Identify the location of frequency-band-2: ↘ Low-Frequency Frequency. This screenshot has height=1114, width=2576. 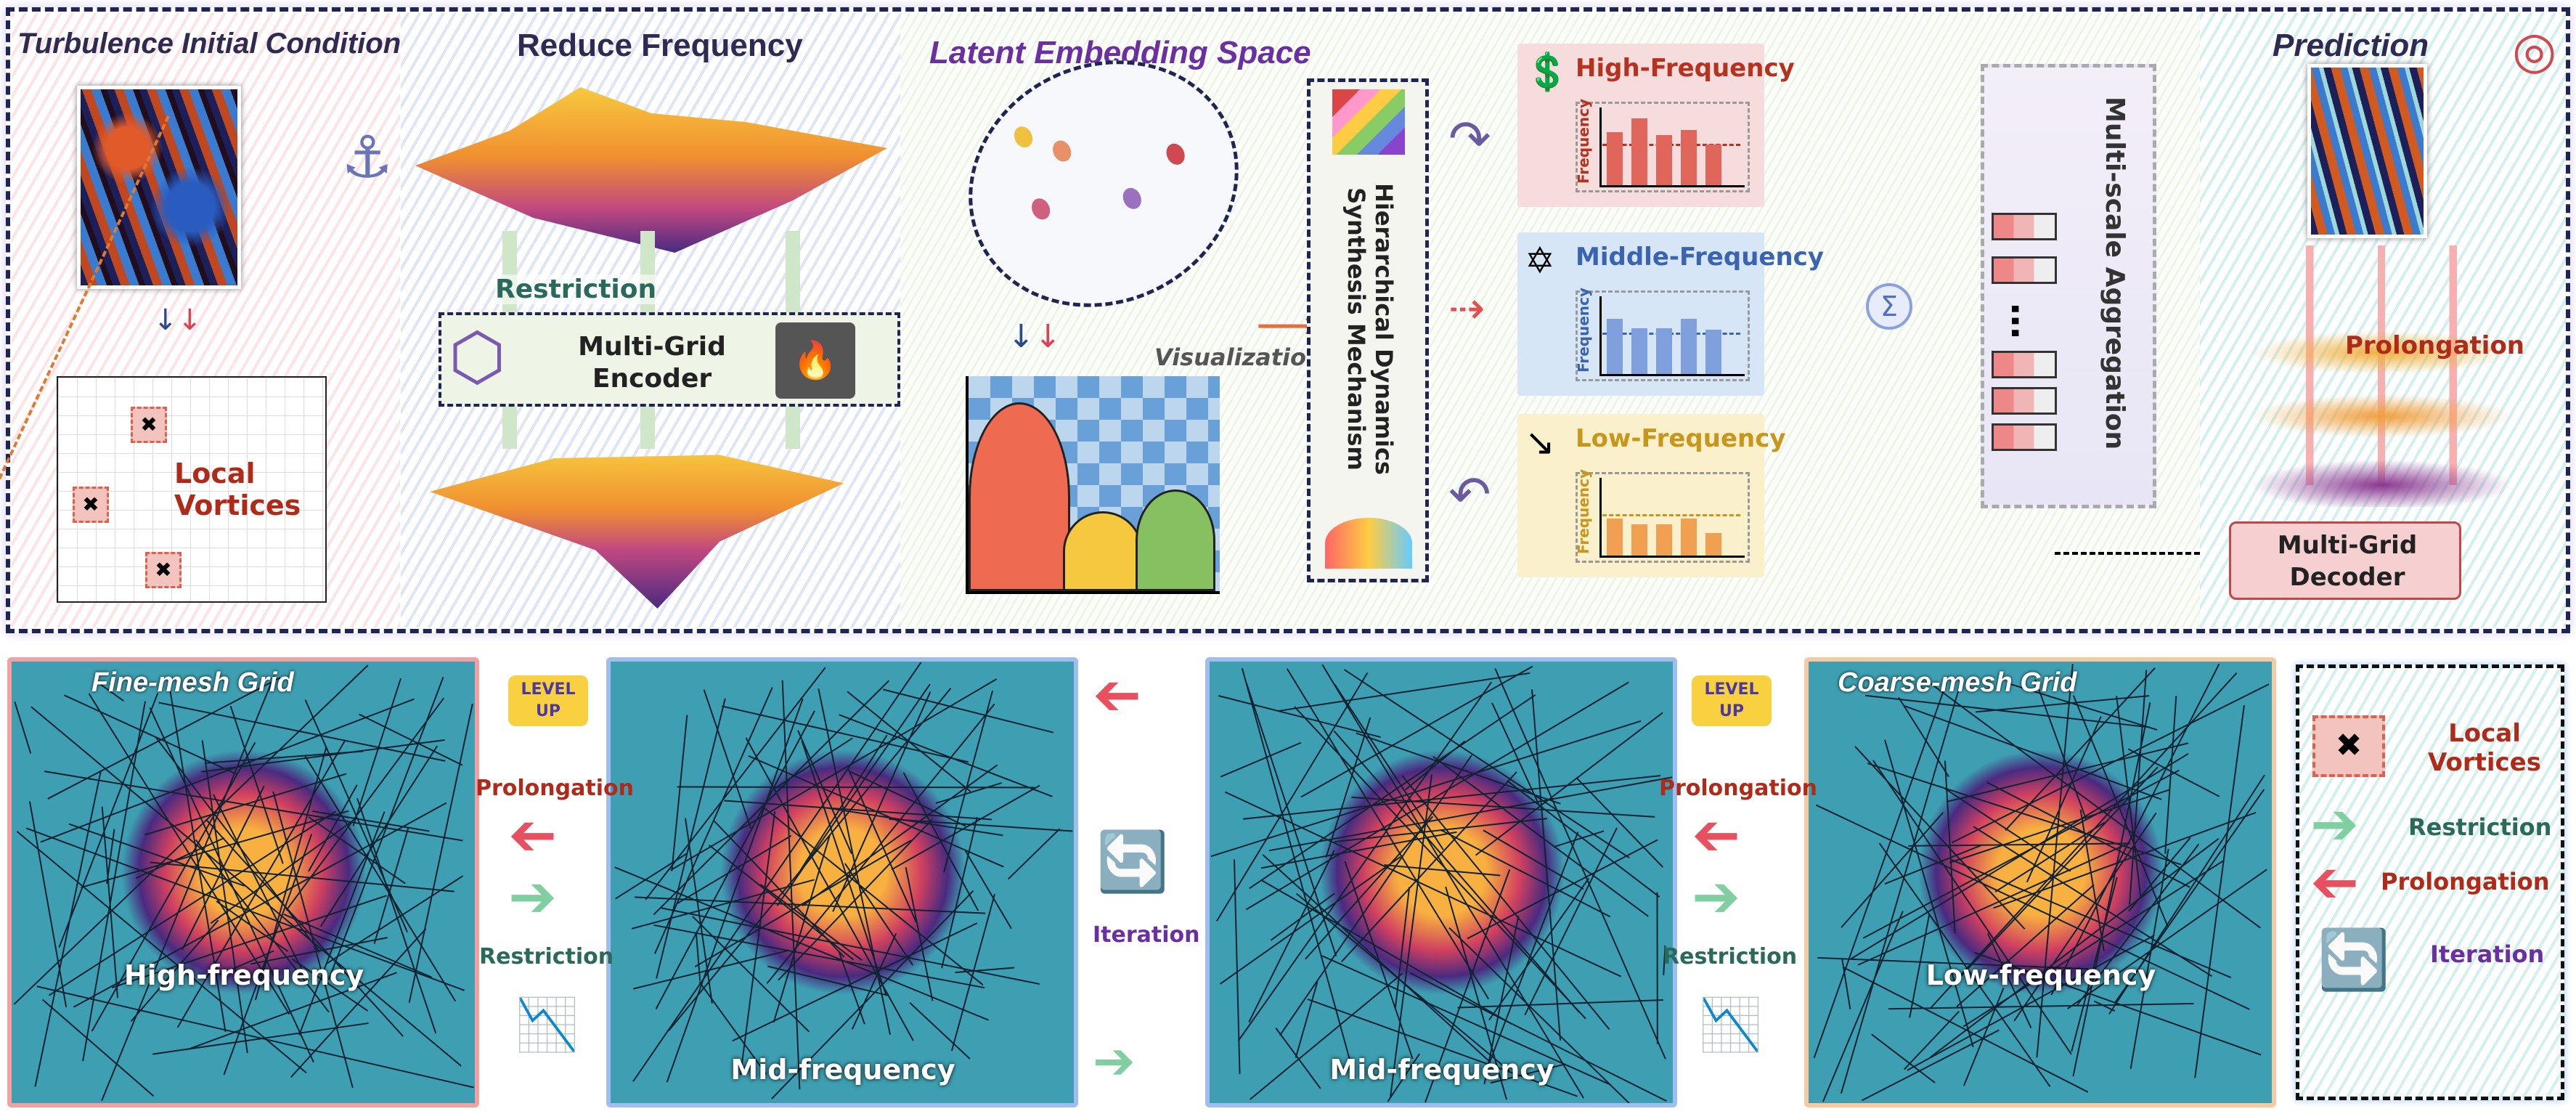
(1651, 495).